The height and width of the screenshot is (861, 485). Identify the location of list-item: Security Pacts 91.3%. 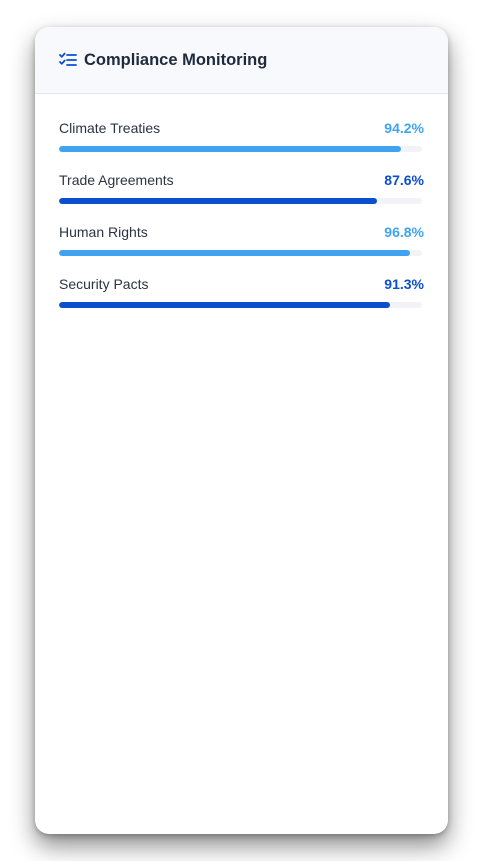
(241, 300).